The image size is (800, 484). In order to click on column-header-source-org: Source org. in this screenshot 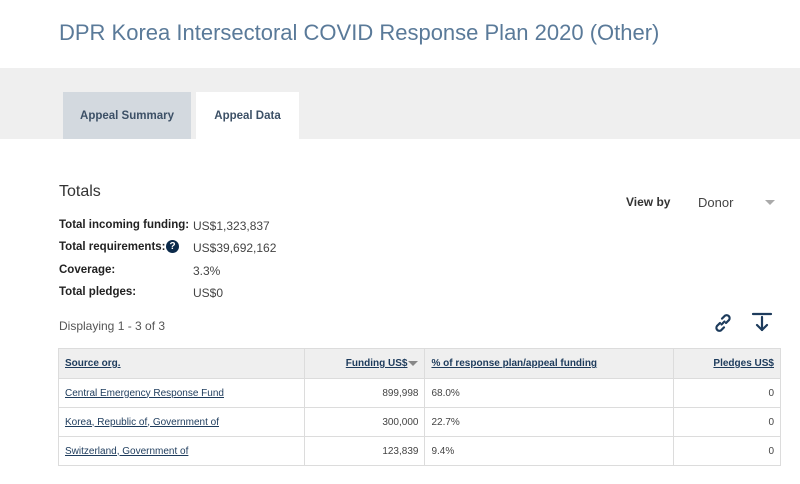, I will do `click(181, 363)`.